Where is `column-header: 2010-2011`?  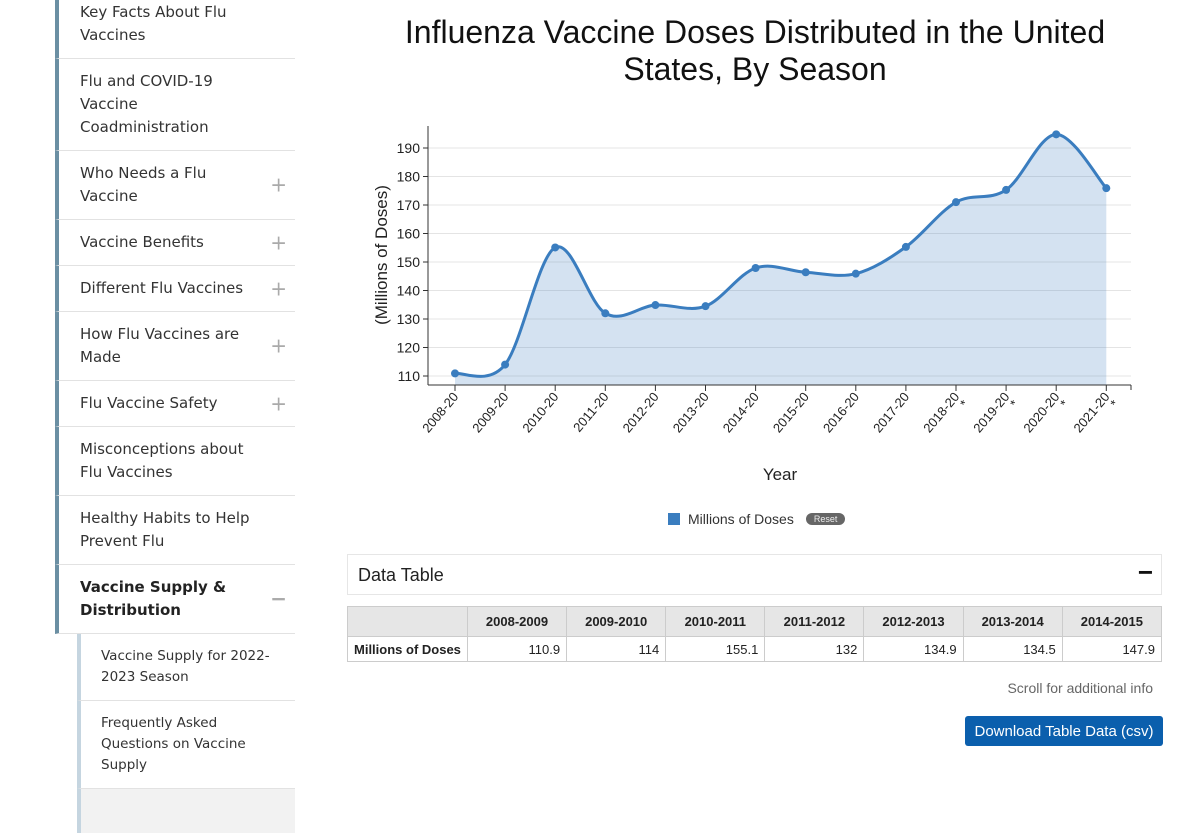 column-header: 2010-2011 is located at coordinates (715, 621).